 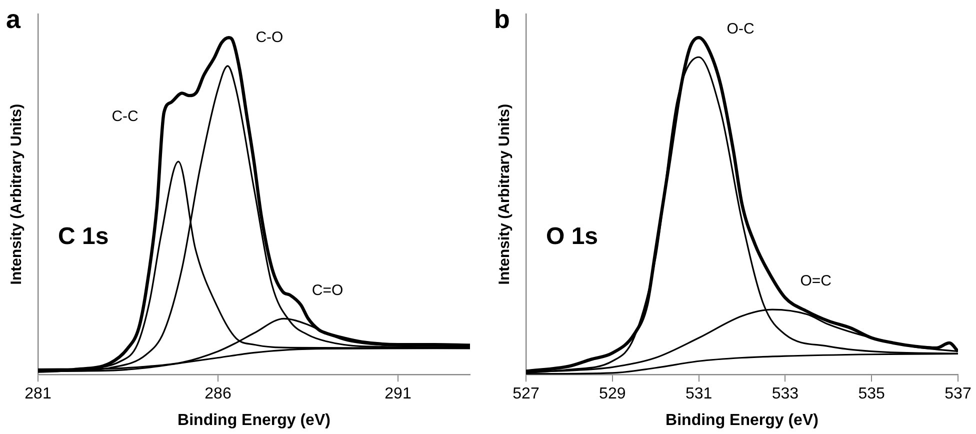 I want to click on annotation: C-C, so click(x=125, y=116).